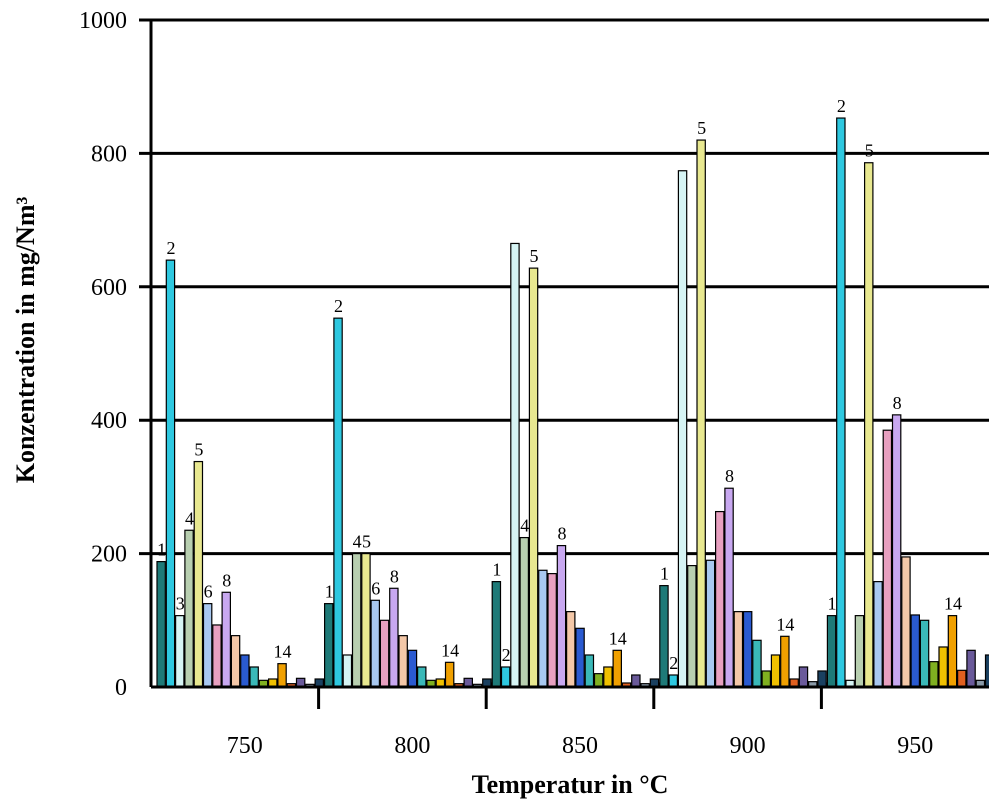 This screenshot has width=989, height=801. Describe the element at coordinates (906, 622) in the screenshot. I see `bar-950-s9` at that location.